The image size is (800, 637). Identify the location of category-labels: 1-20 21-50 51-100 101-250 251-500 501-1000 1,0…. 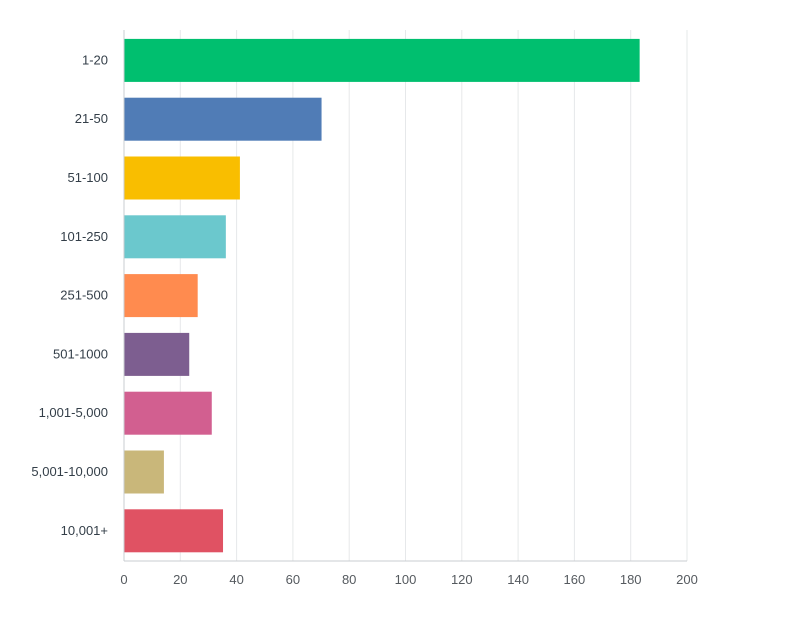
(69, 294).